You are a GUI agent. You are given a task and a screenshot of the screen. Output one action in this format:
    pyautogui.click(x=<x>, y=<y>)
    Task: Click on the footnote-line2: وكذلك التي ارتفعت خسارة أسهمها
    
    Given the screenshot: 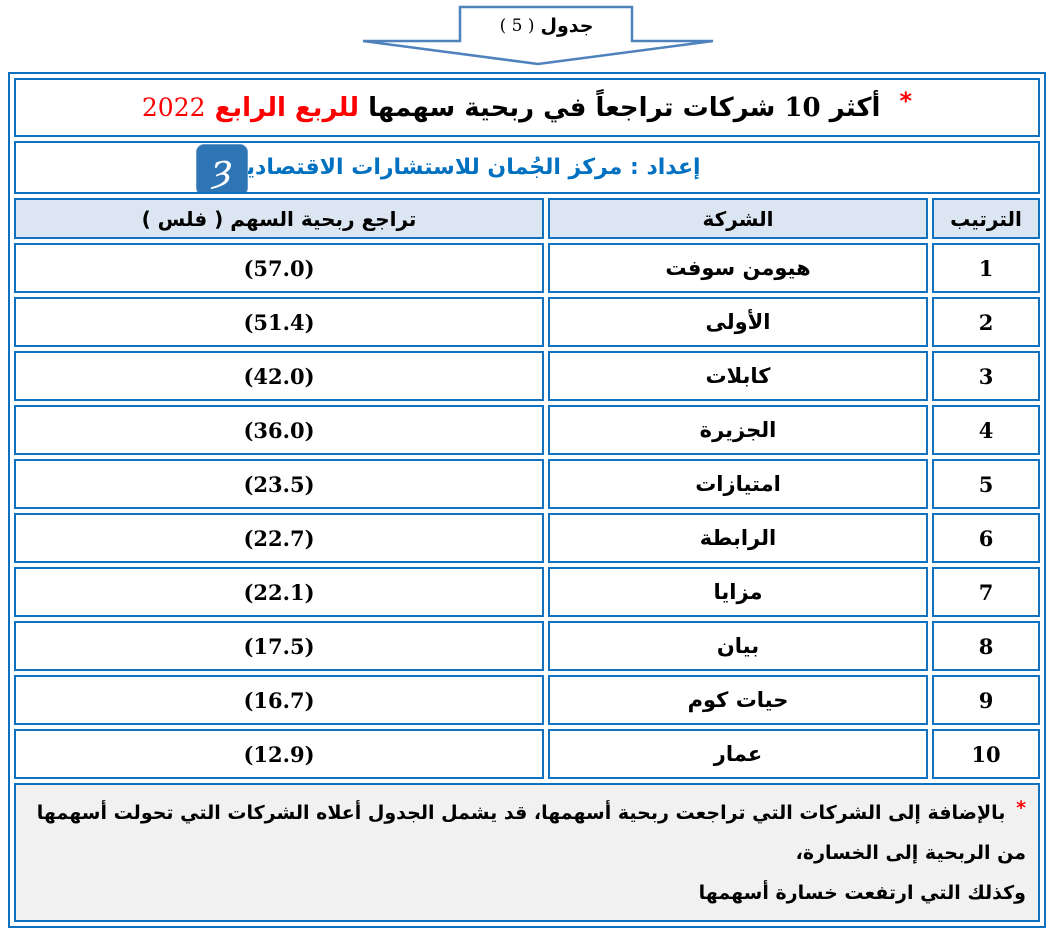 What is the action you would take?
    pyautogui.click(x=862, y=892)
    